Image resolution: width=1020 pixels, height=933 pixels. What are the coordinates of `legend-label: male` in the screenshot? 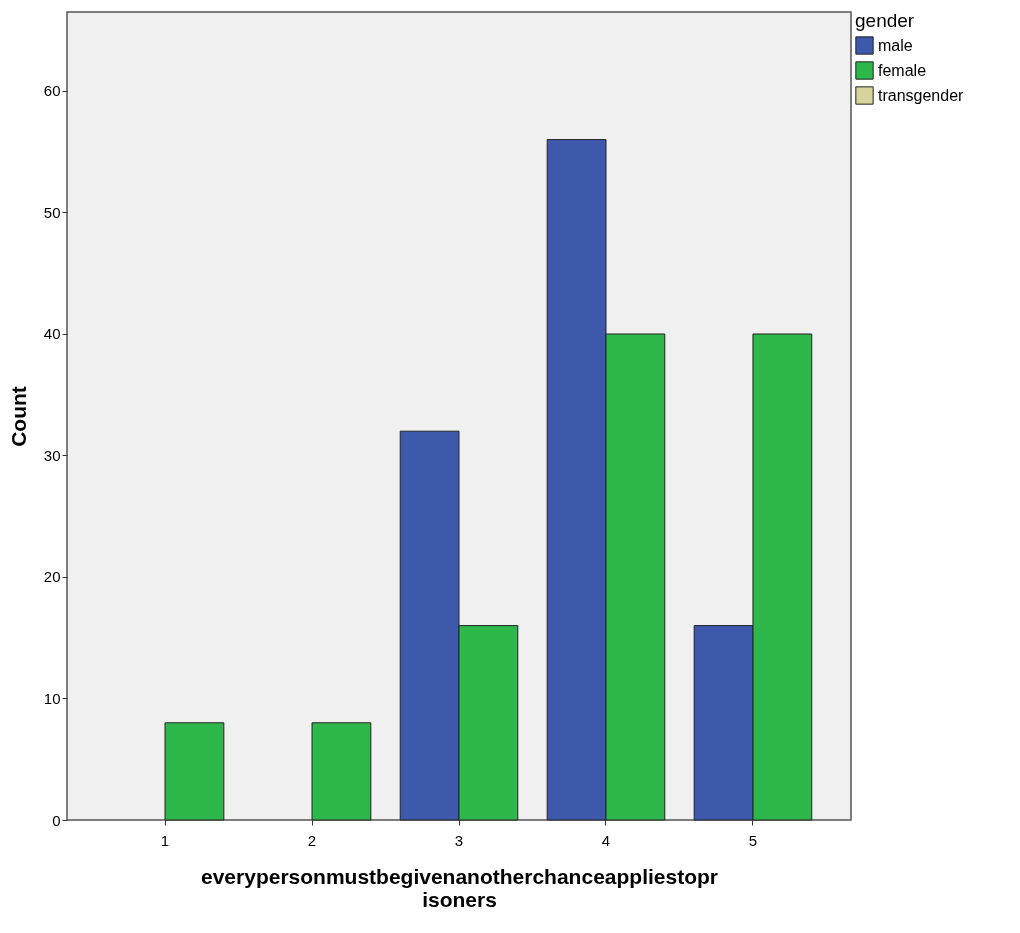 It's located at (895, 45).